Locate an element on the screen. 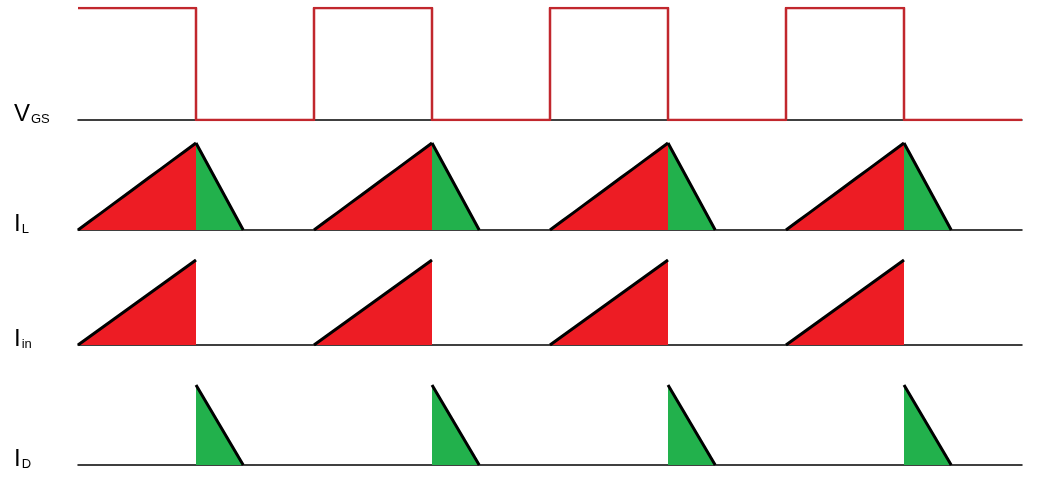  y-axis-title: ID is located at coordinates (23, 457).